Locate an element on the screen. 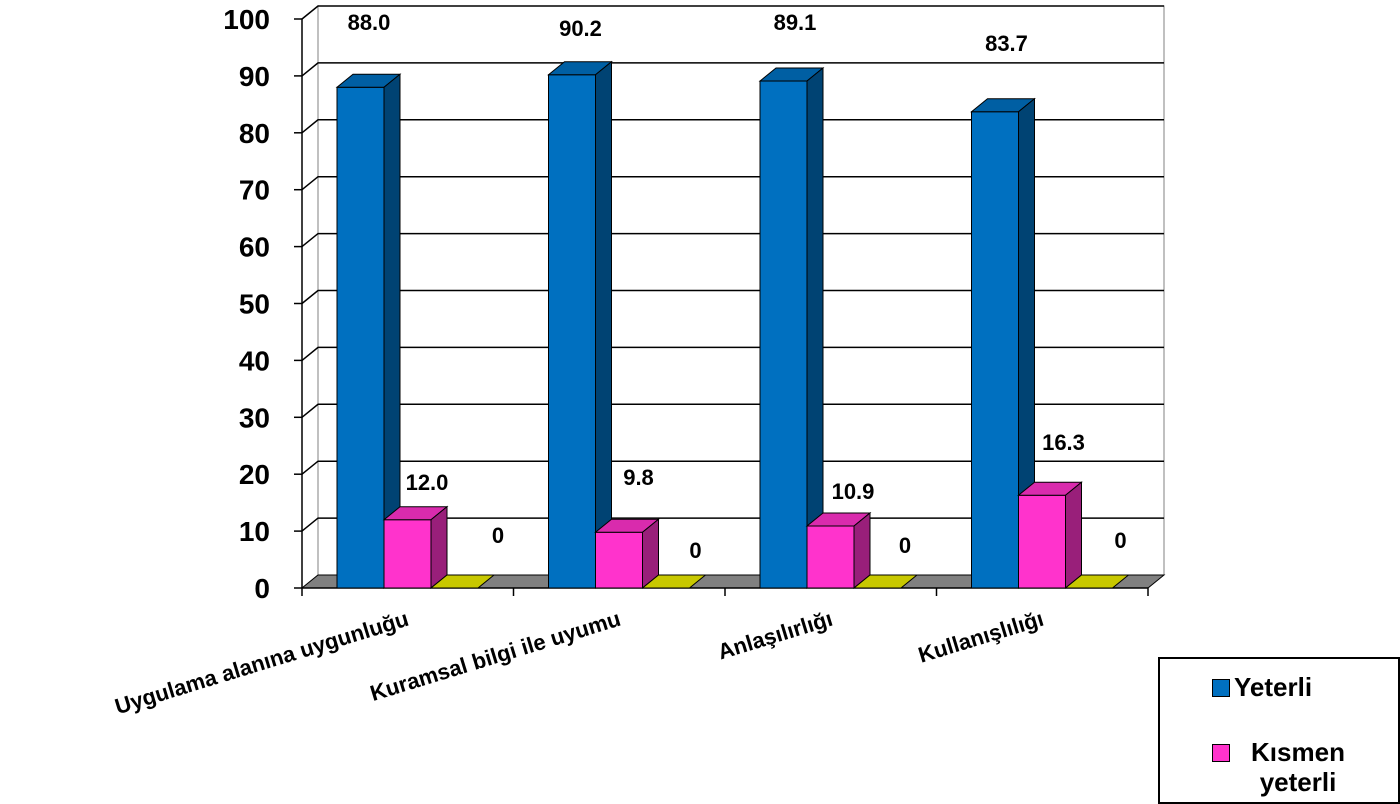  y-tick-label: 100 is located at coordinates (246, 19).